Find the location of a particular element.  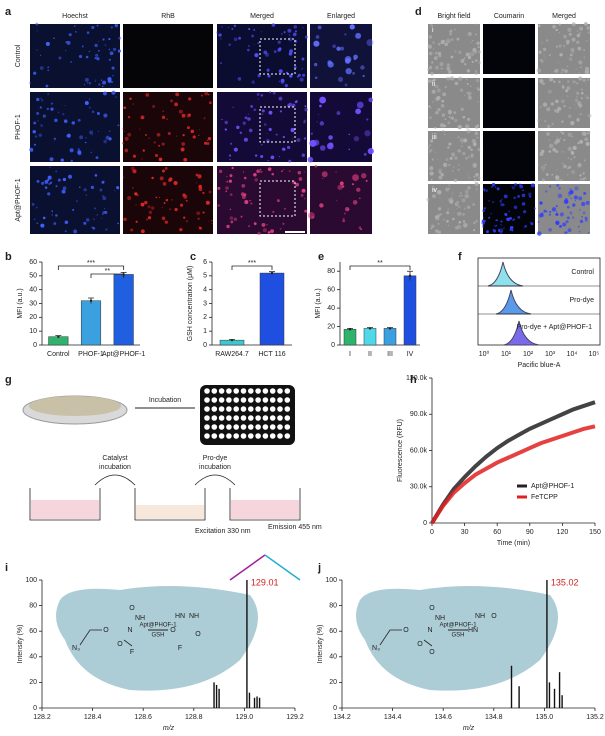

y-tick-label: 20 is located at coordinates (33, 682).